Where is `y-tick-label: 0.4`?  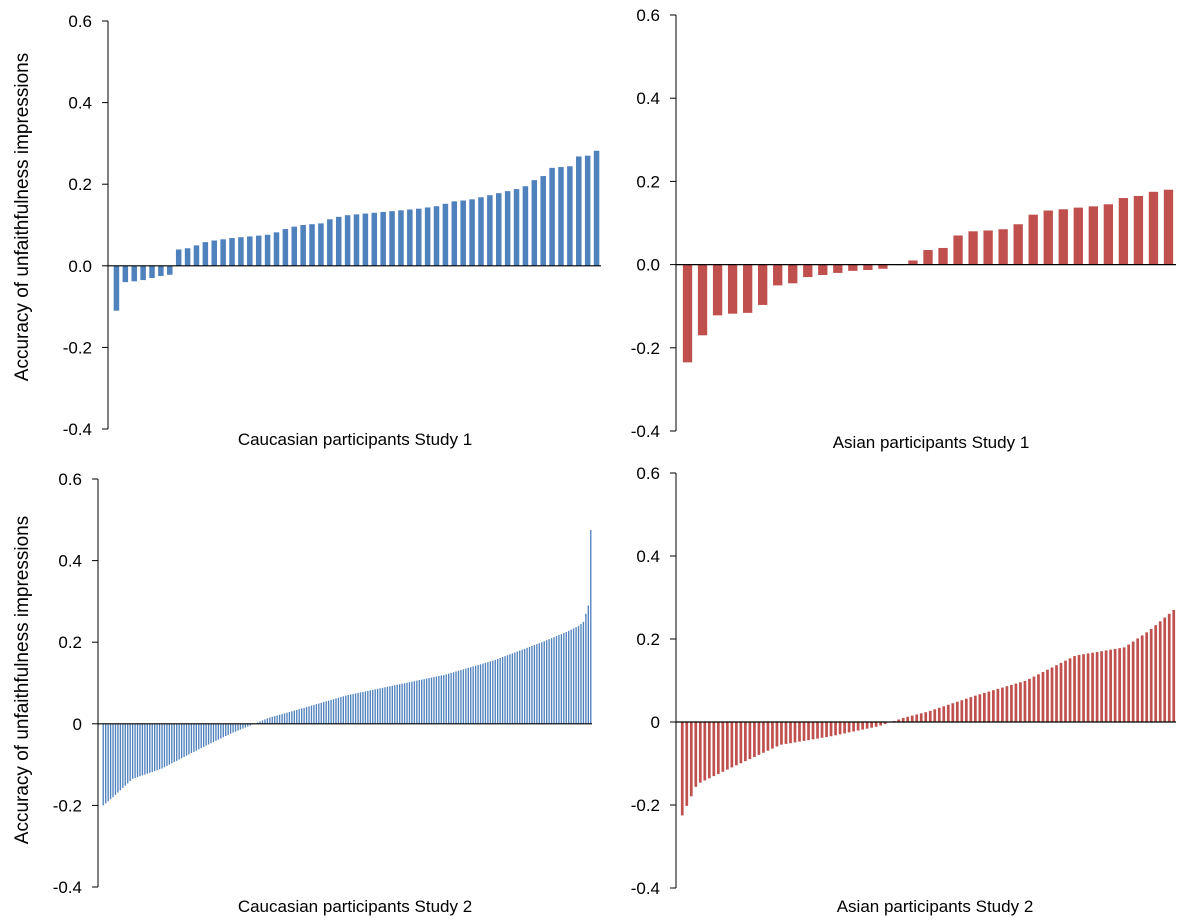
y-tick-label: 0.4 is located at coordinates (70, 561).